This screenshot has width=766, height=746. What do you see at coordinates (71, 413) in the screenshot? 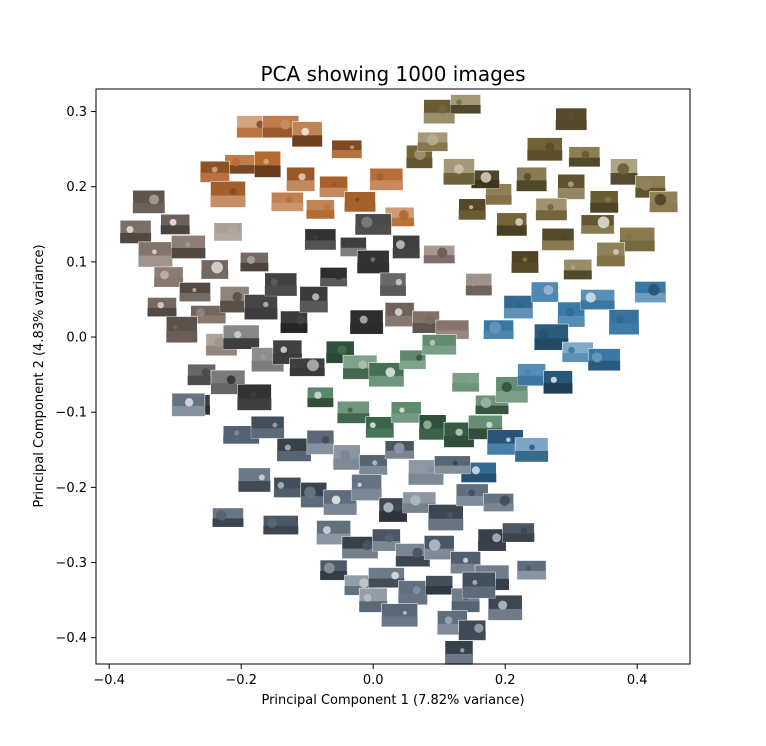
I see `y-tick-label: −0.1` at bounding box center [71, 413].